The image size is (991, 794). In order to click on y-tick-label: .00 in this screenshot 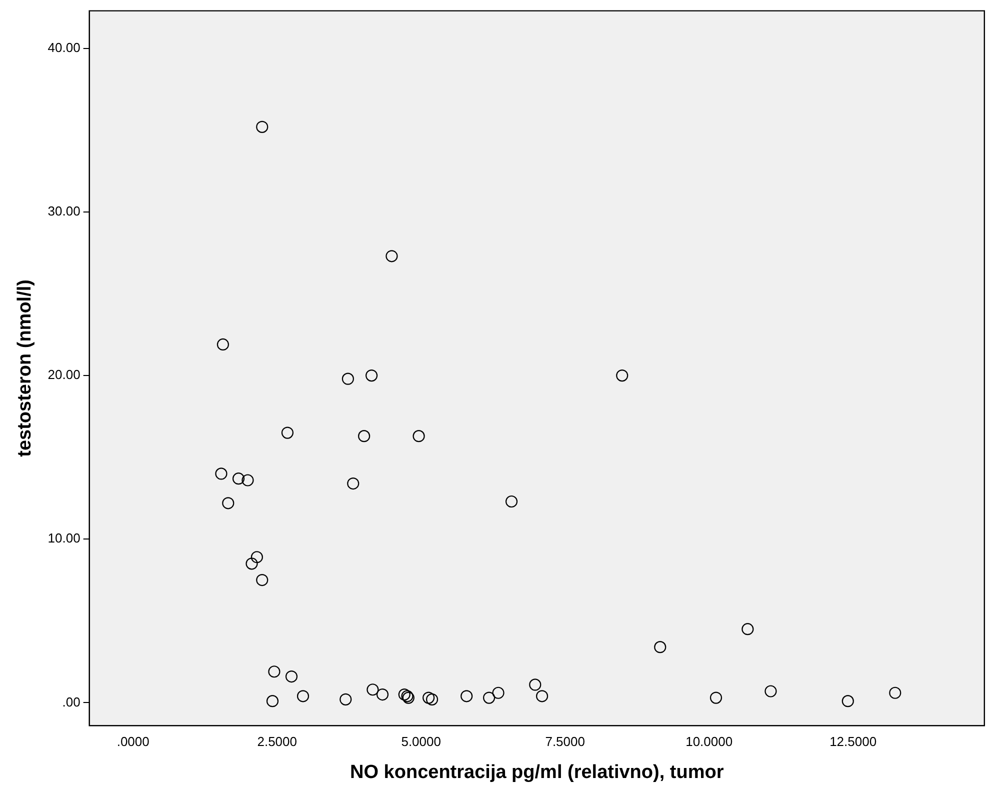, I will do `click(71, 702)`.